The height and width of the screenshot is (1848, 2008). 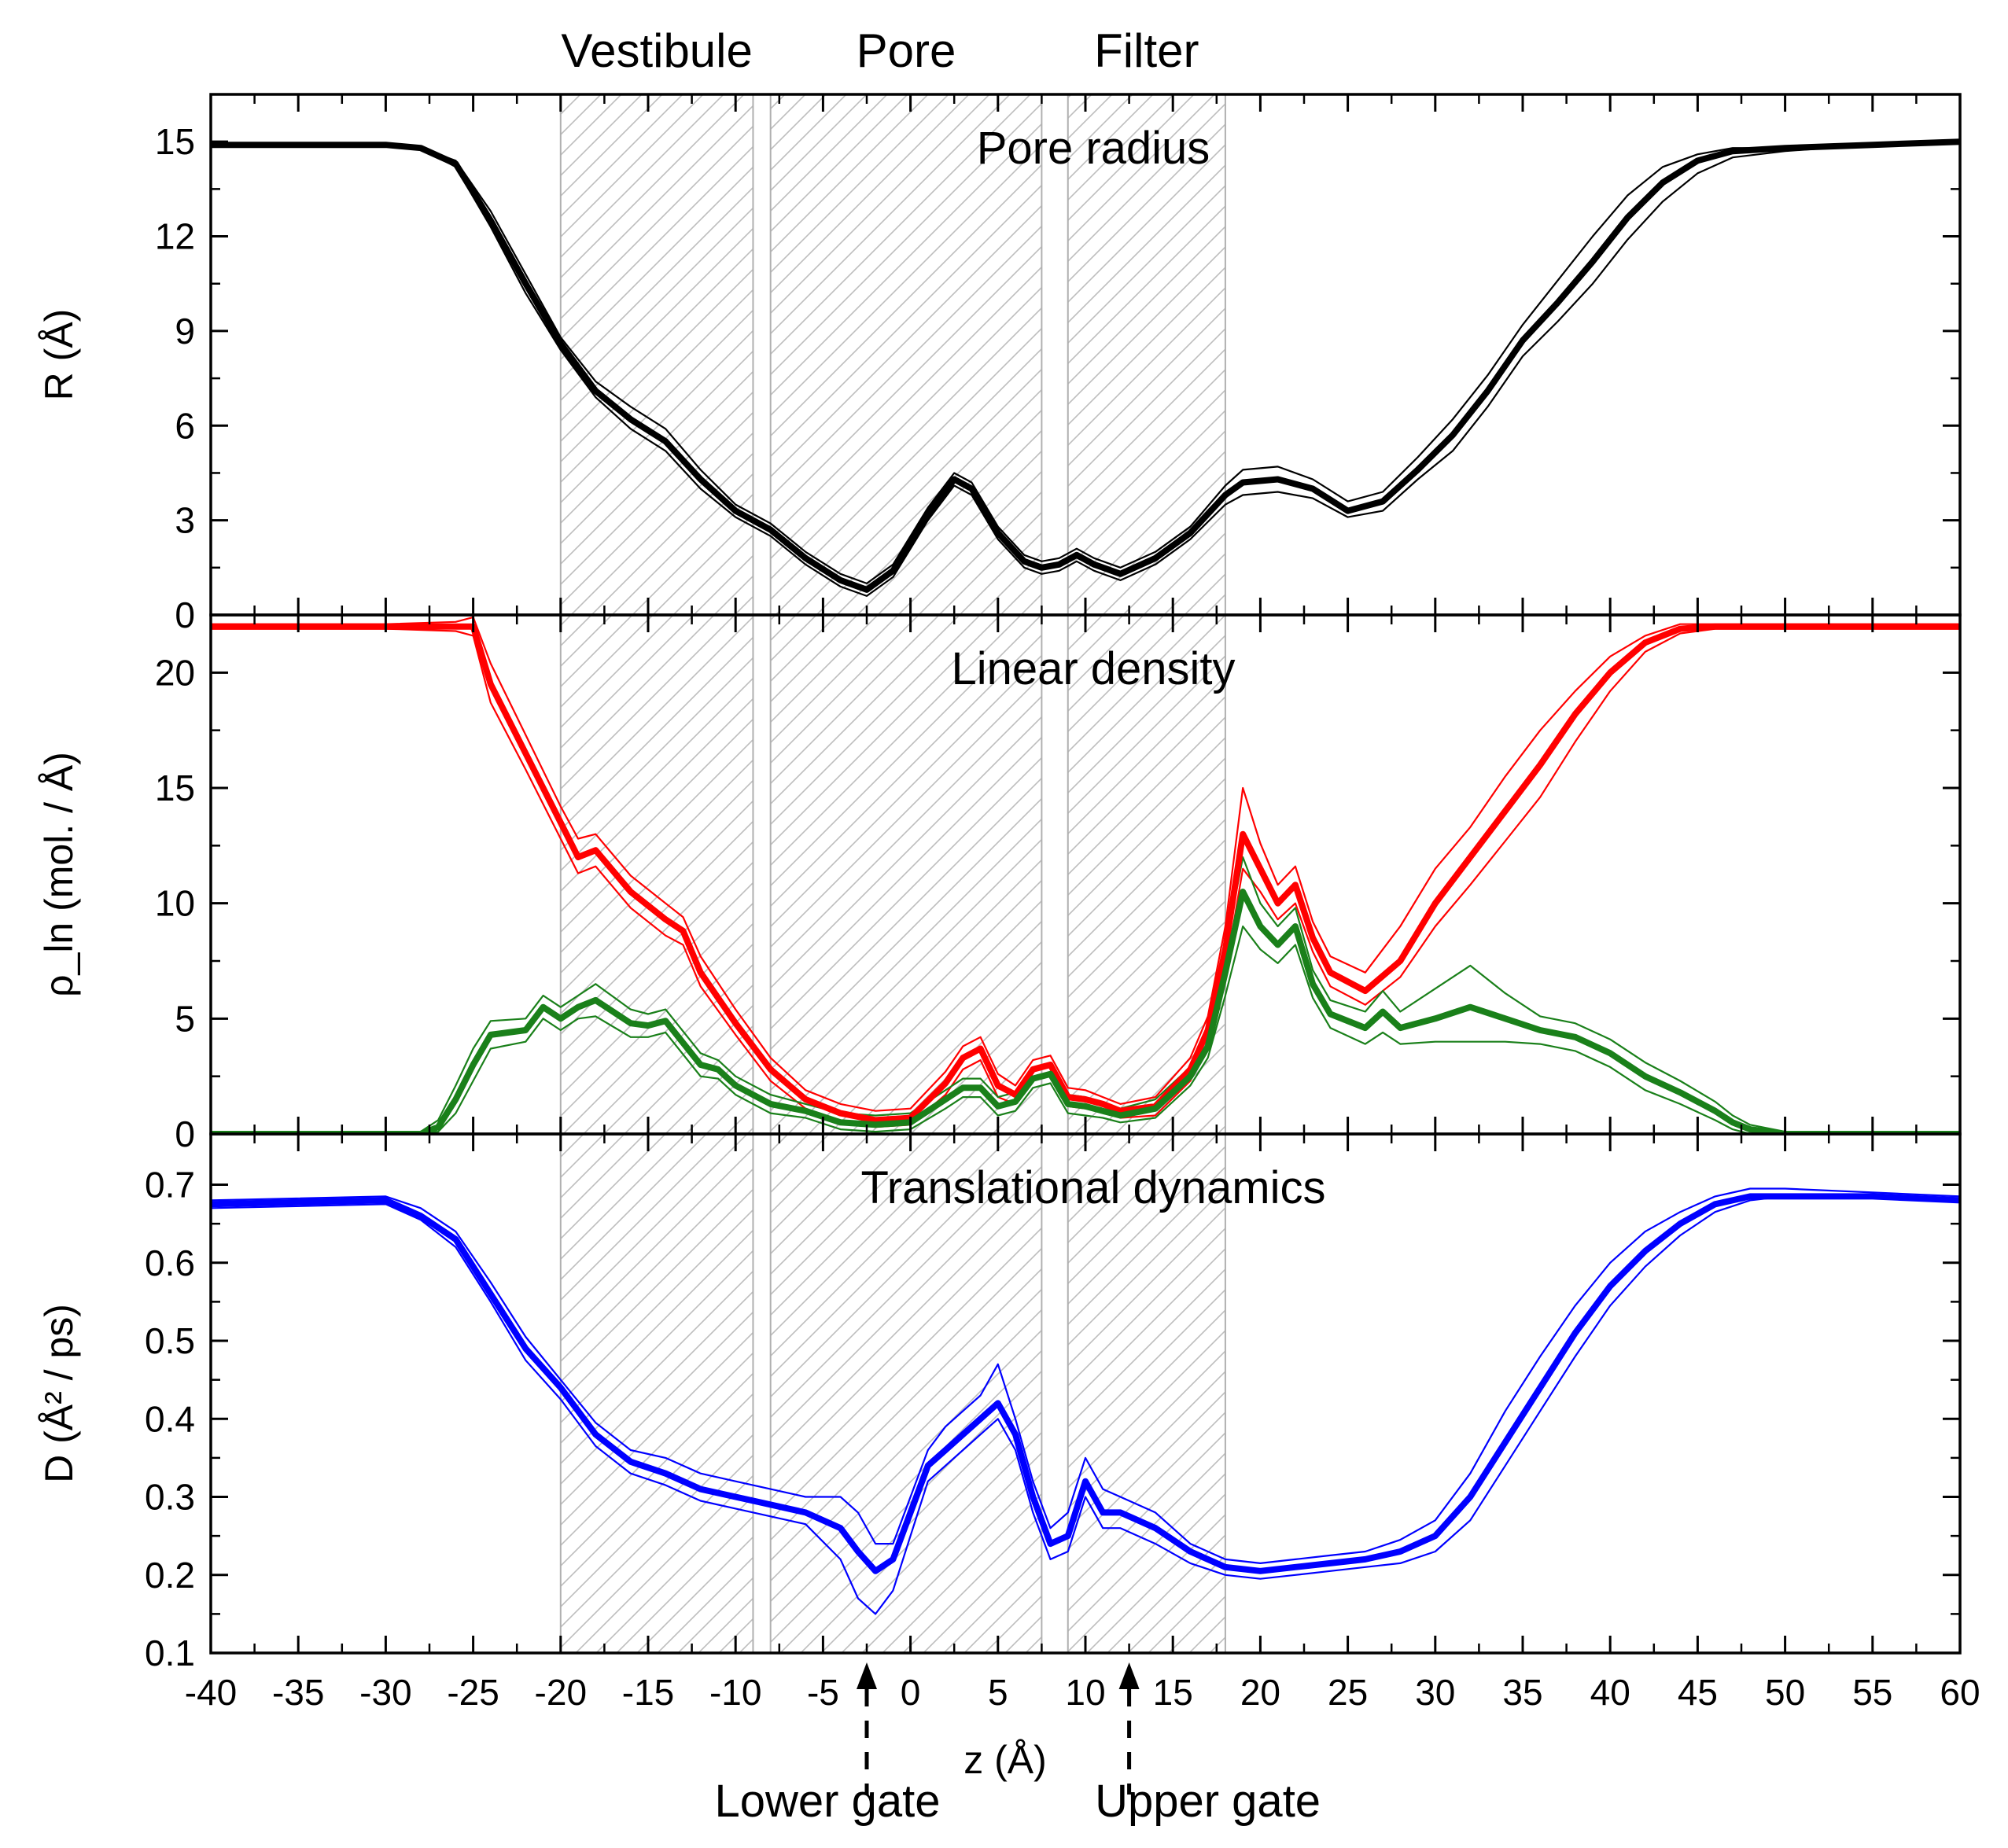 What do you see at coordinates (1435, 1692) in the screenshot?
I see `x-tick-label: 30` at bounding box center [1435, 1692].